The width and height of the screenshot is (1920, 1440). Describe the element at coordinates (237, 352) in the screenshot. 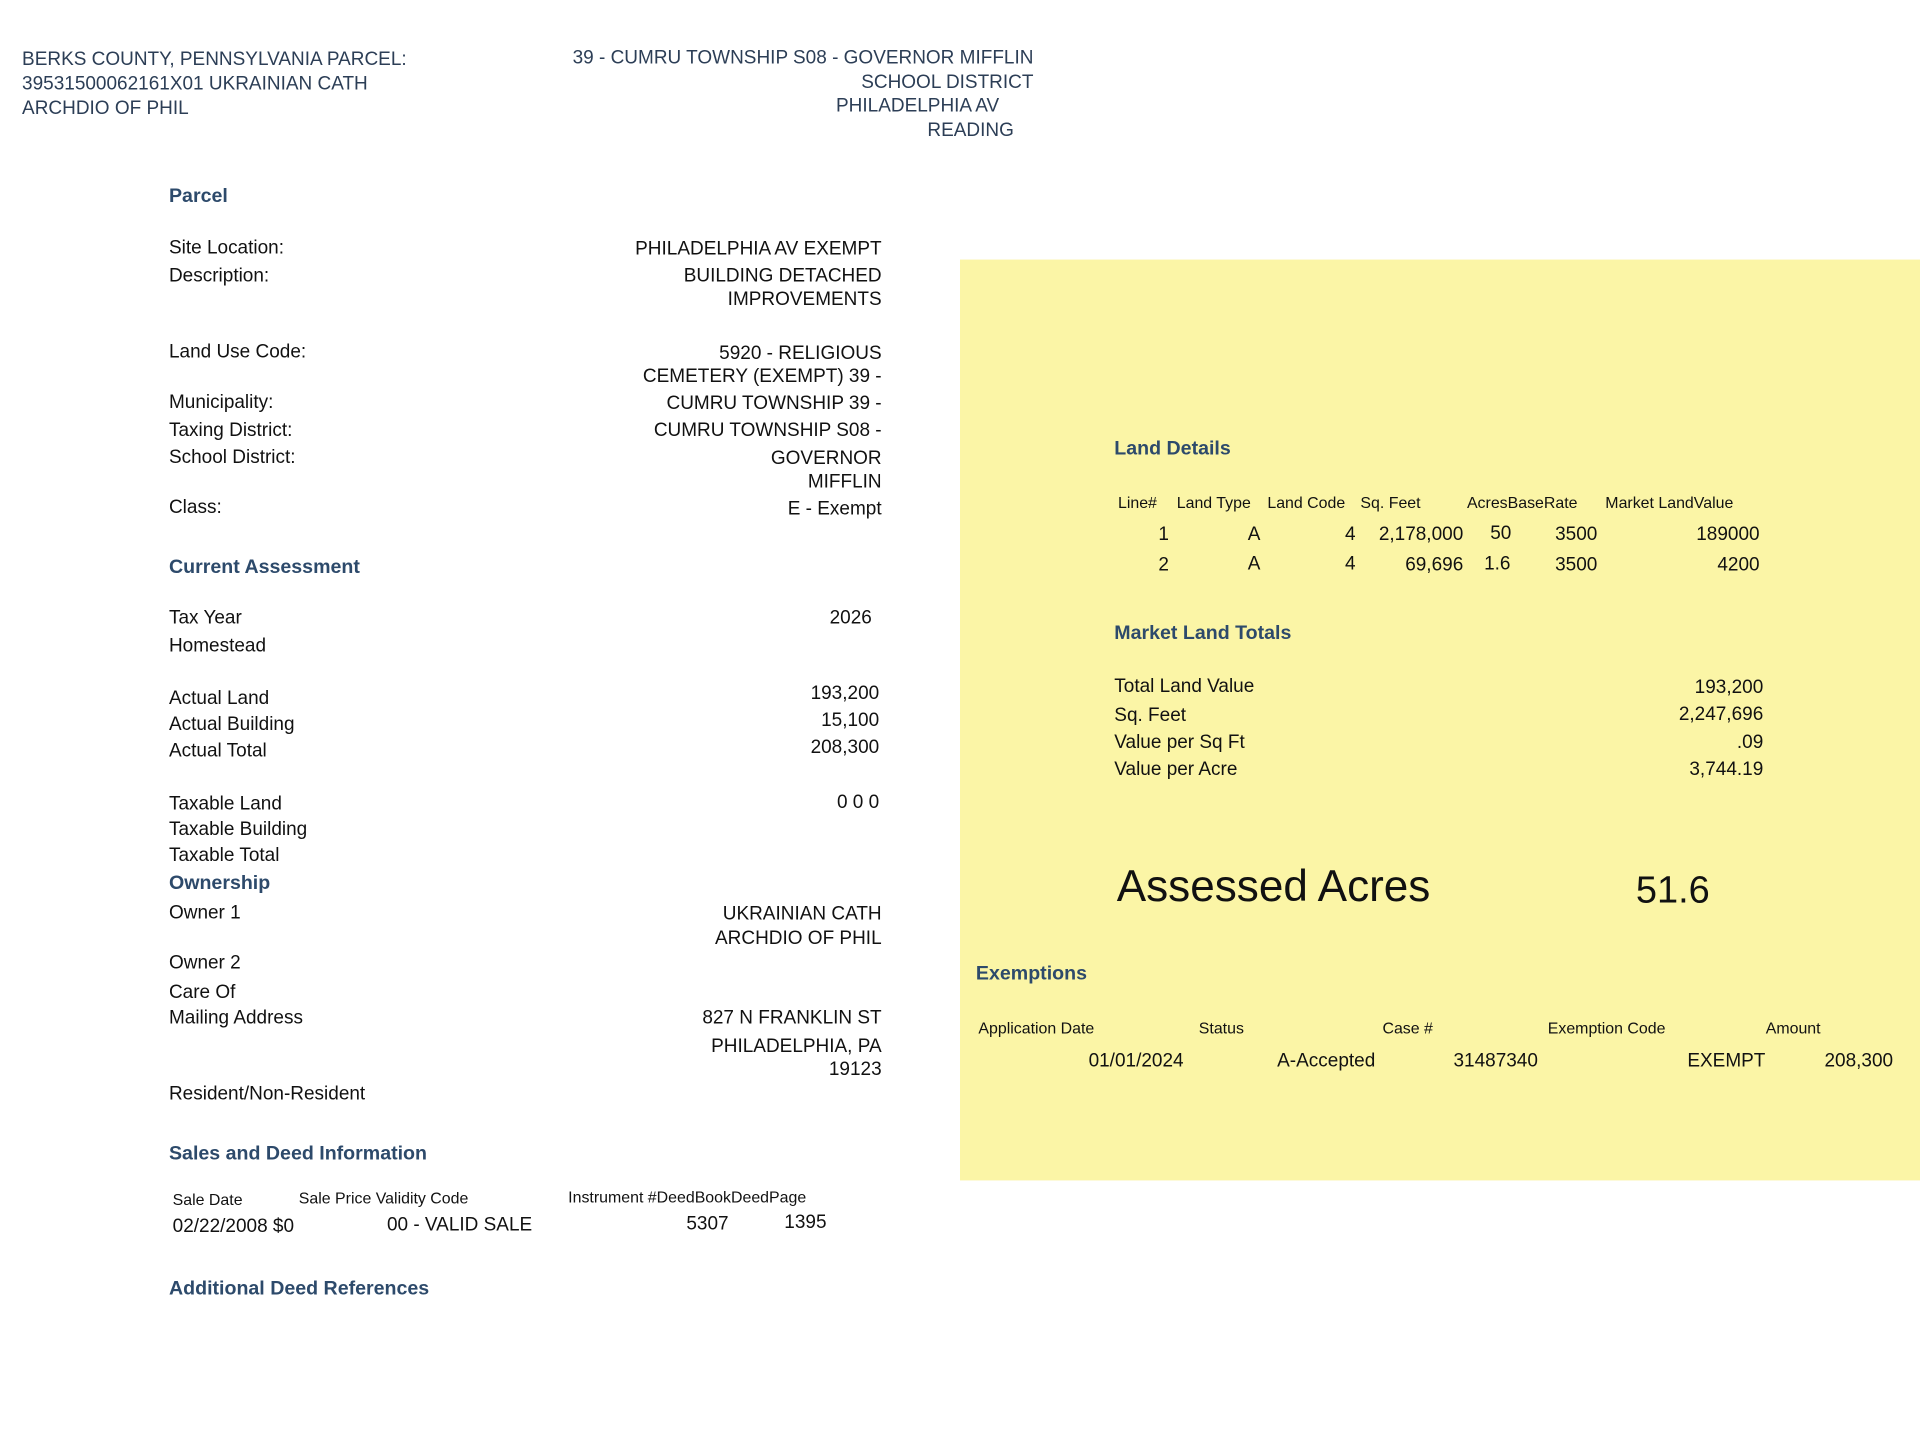

I see `label: Land Use Code:` at that location.